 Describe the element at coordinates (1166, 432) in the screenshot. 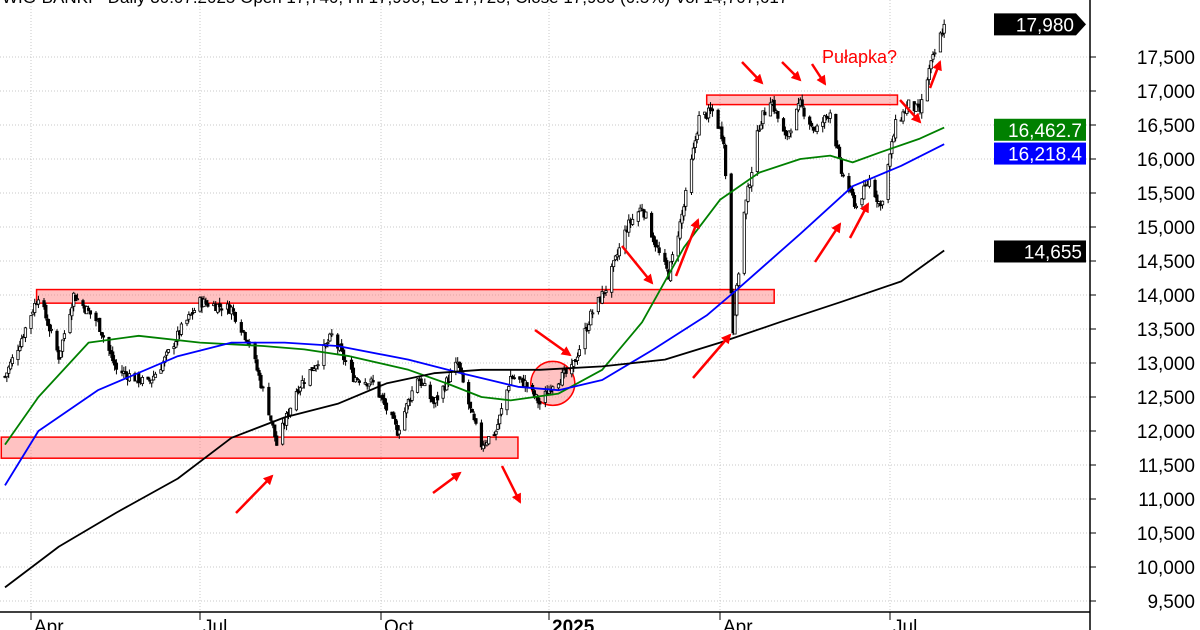

I see `y-tick-label: 12,000` at that location.